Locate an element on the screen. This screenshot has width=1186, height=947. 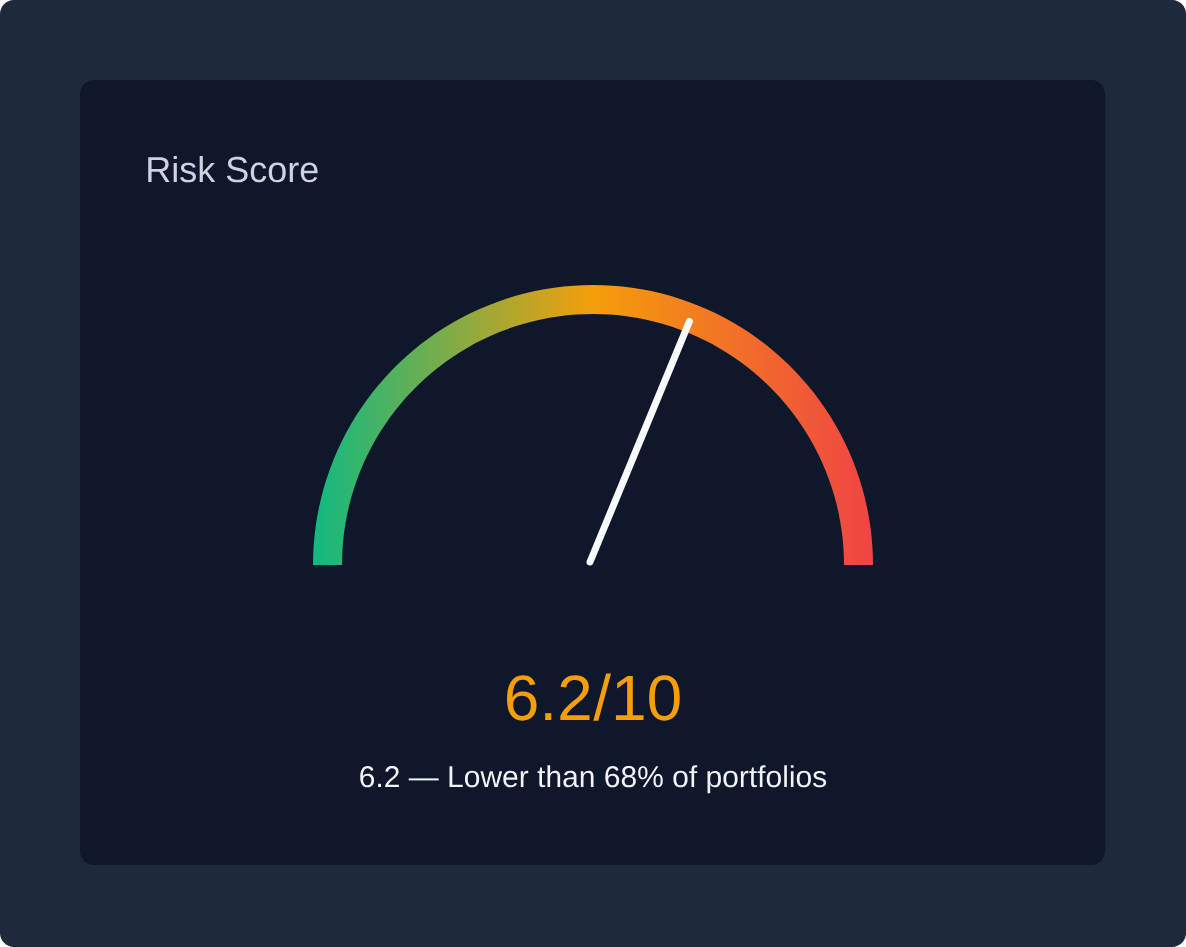
data-label: /10 is located at coordinates (636, 697).